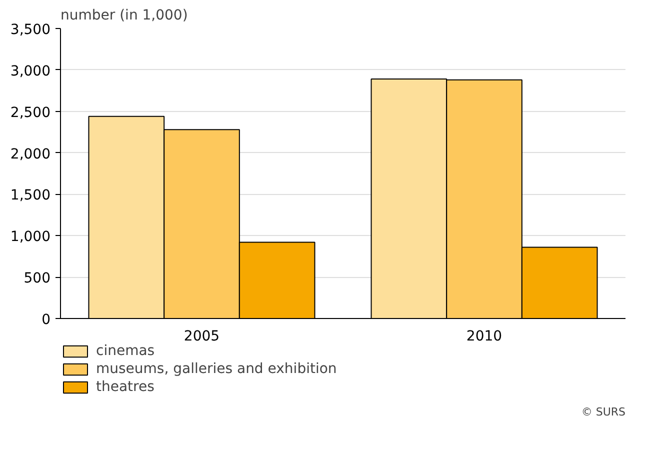 This screenshot has height=455, width=664. Describe the element at coordinates (125, 351) in the screenshot. I see `legend-label: cinemas` at that location.